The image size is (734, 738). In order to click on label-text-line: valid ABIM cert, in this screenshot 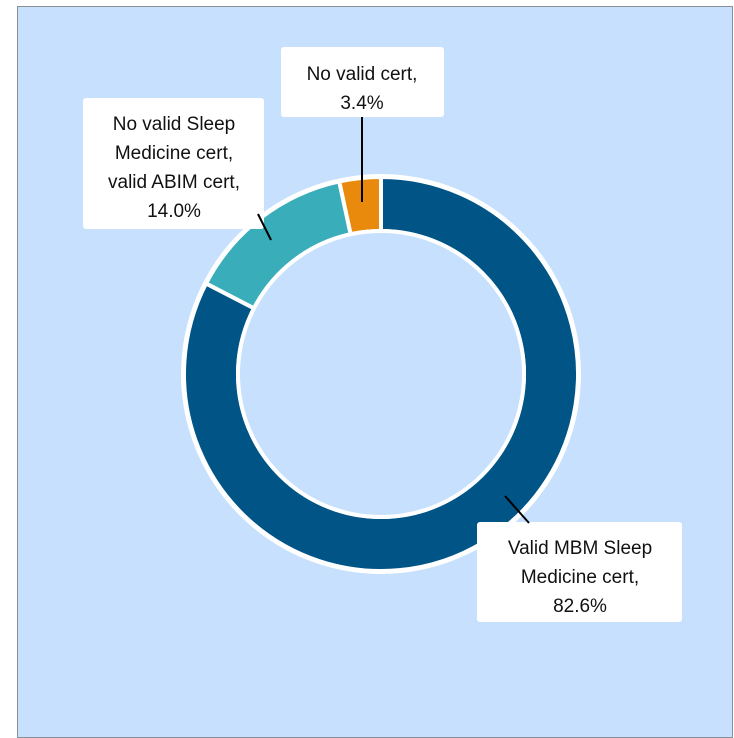, I will do `click(174, 182)`.